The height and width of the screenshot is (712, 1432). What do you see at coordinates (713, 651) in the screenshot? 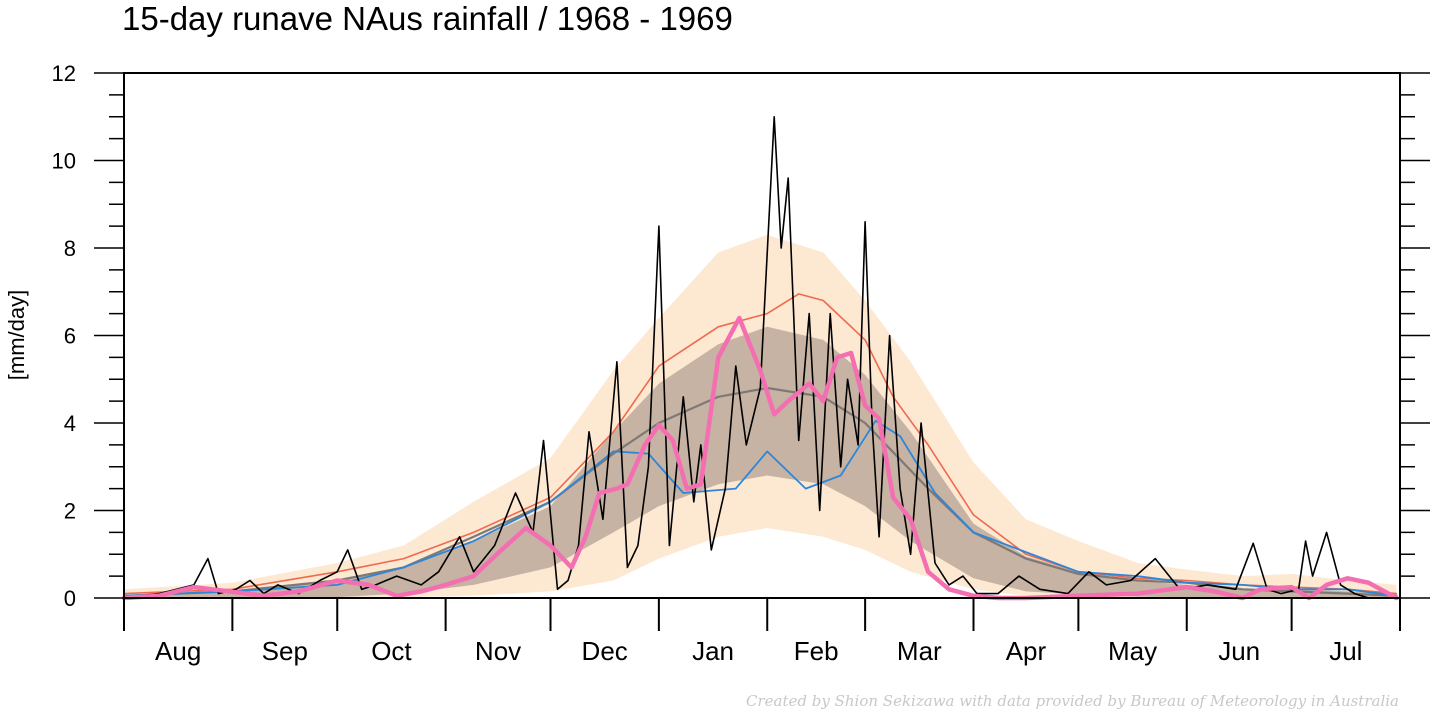
I see `x-tick-label: Jan` at bounding box center [713, 651].